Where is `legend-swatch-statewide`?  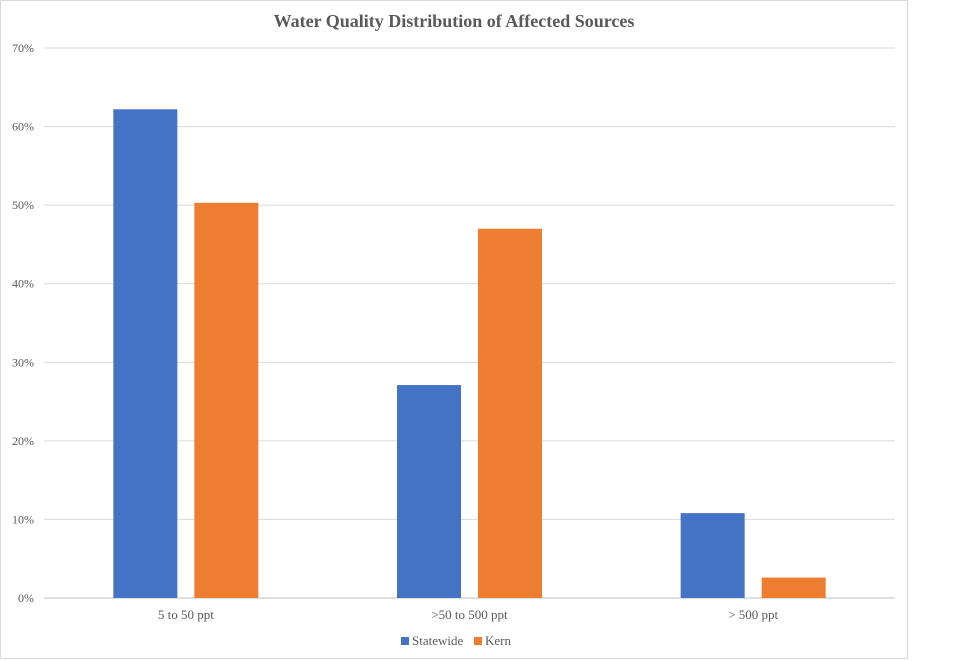 legend-swatch-statewide is located at coordinates (405, 641).